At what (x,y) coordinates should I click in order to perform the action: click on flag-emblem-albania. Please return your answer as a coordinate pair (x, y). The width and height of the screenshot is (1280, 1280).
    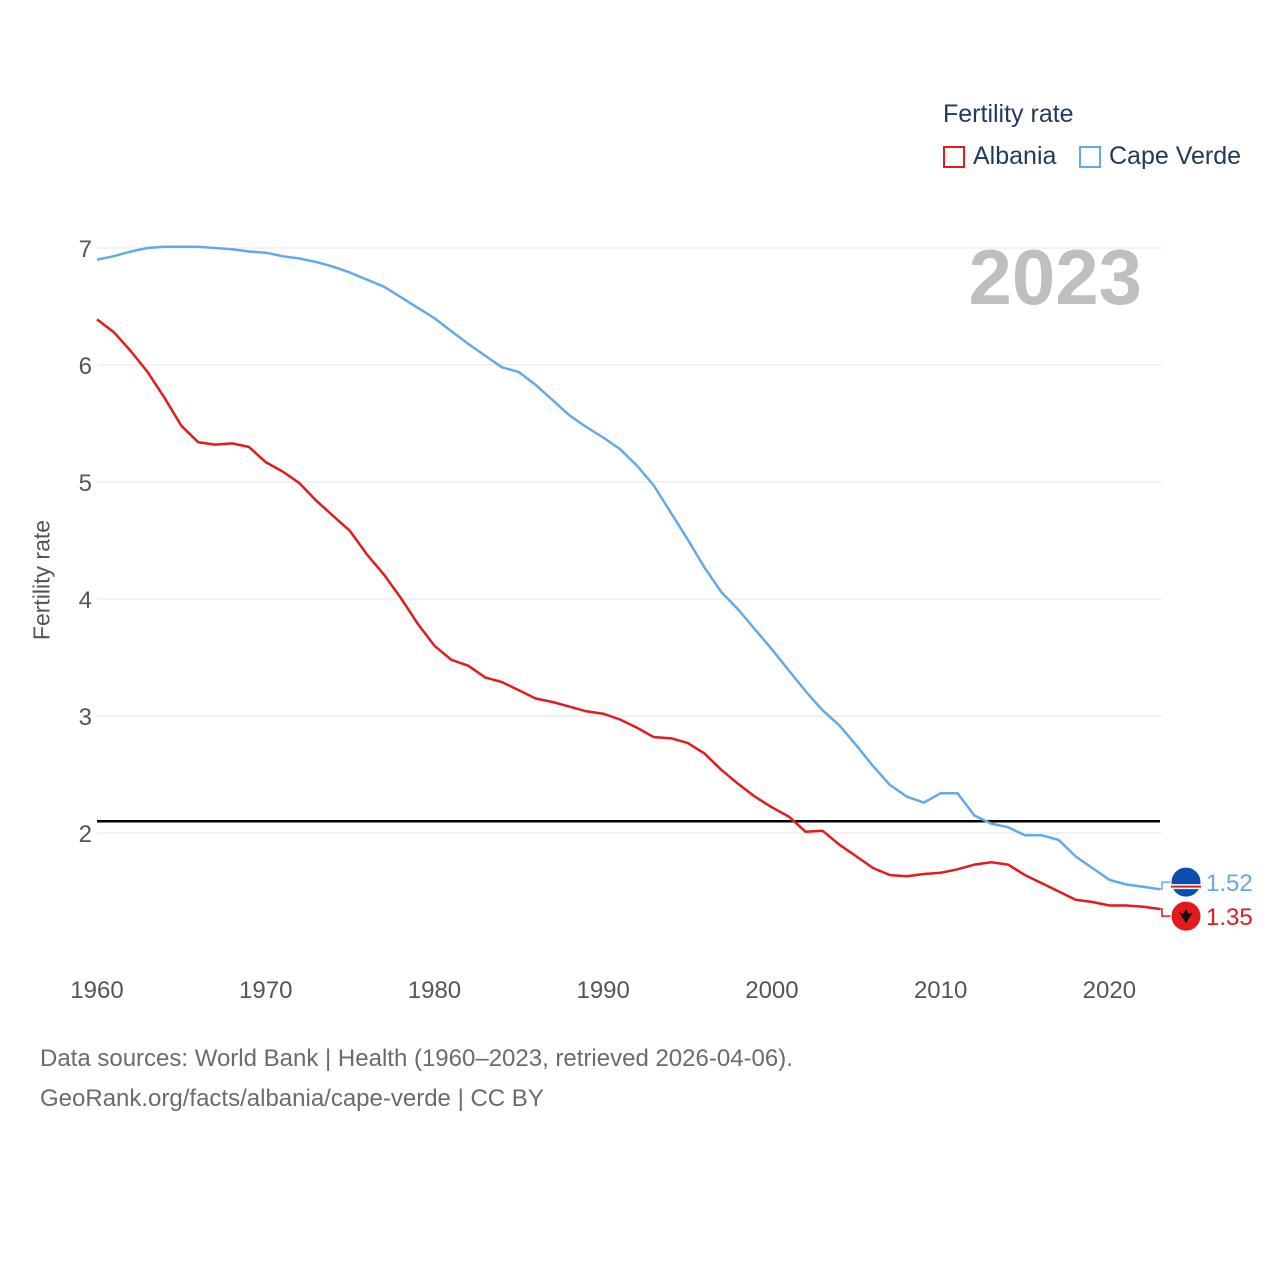
    Looking at the image, I should click on (1186, 916).